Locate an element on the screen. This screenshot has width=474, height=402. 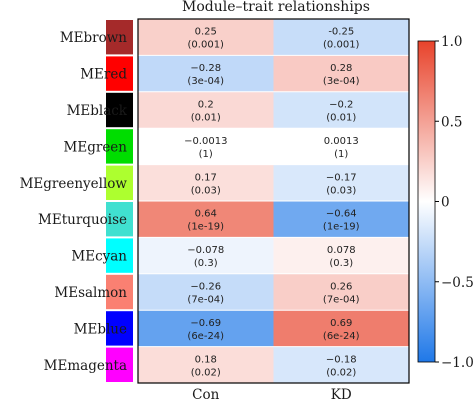
legend-tick-label: 0 is located at coordinates (445, 203).